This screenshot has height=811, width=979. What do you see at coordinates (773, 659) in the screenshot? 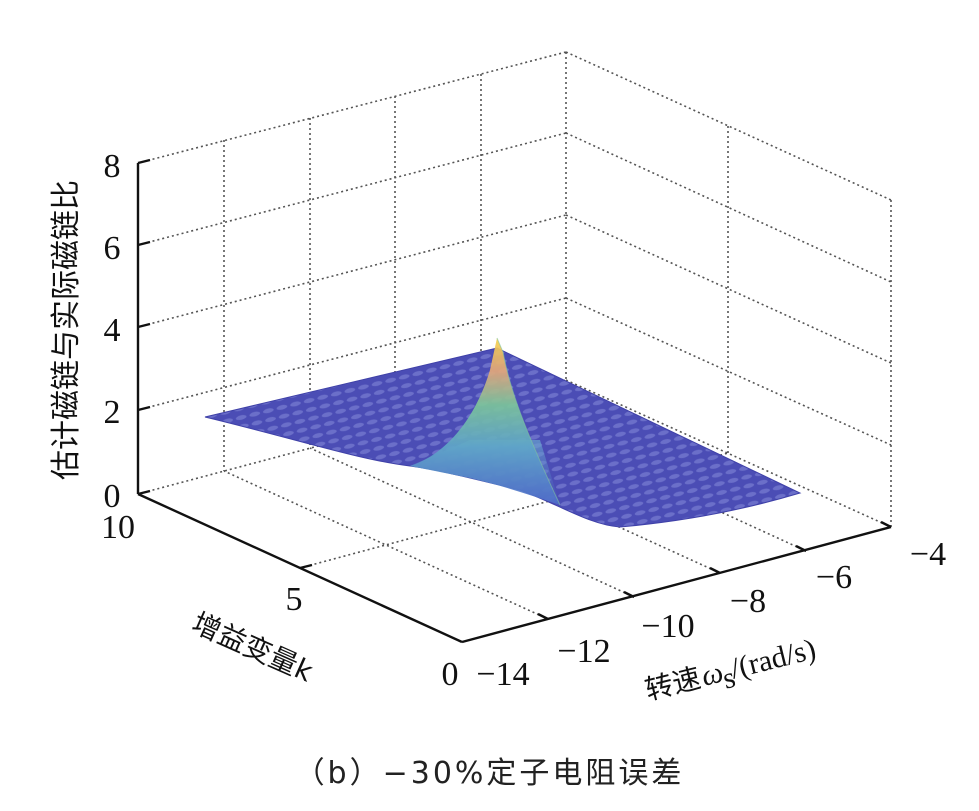
I see `svg-text: /(rad/s)` at bounding box center [773, 659].